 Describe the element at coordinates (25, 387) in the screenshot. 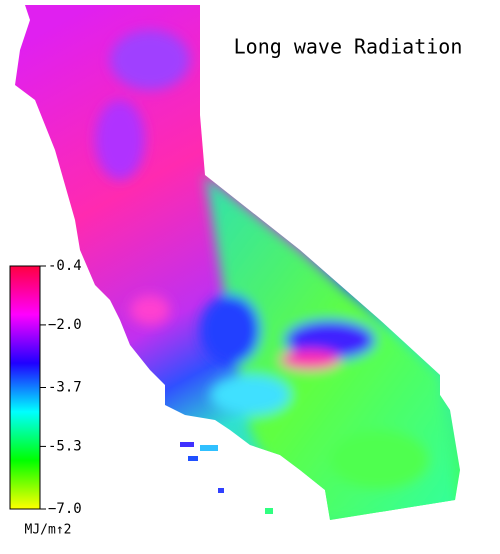

I see `colorbar-gradient` at that location.